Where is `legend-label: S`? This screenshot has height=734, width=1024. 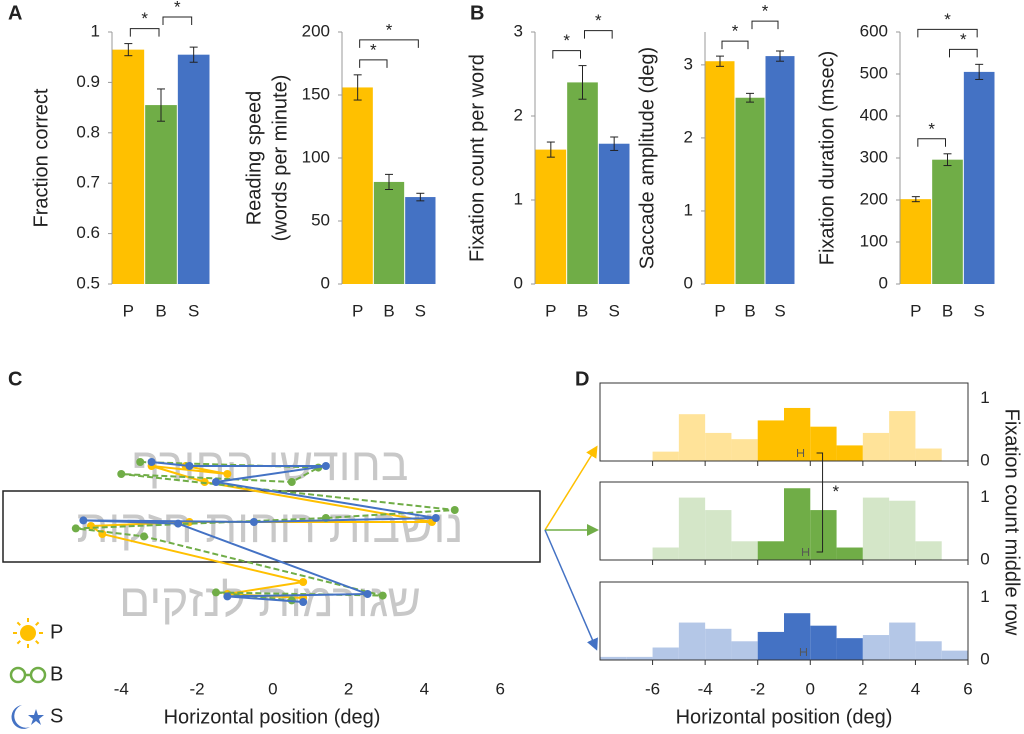 legend-label: S is located at coordinates (56, 716).